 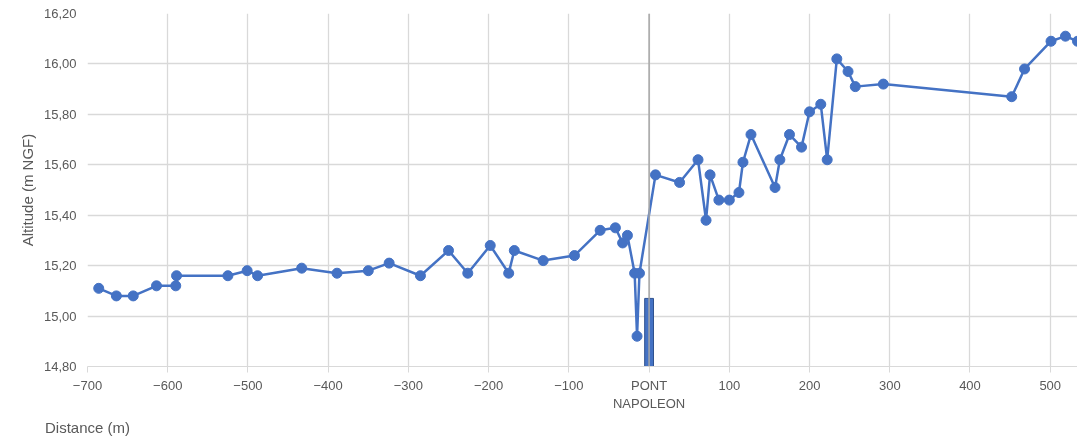 What do you see at coordinates (60, 215) in the screenshot?
I see `y-tick-label: 15,40` at bounding box center [60, 215].